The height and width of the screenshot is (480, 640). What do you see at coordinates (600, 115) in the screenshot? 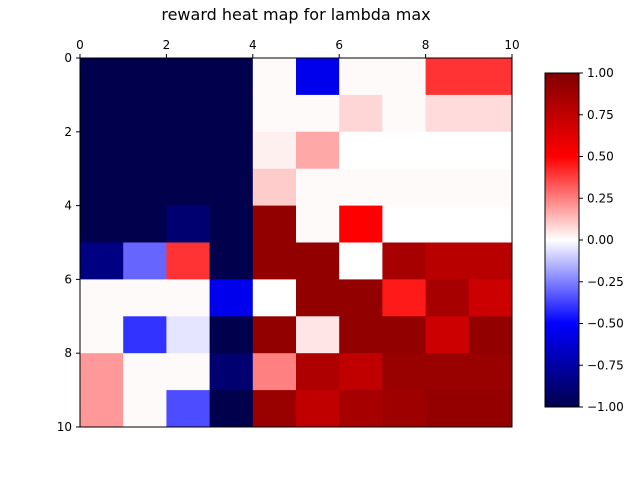
I see `colorbar-tick-label: 0.75` at bounding box center [600, 115].